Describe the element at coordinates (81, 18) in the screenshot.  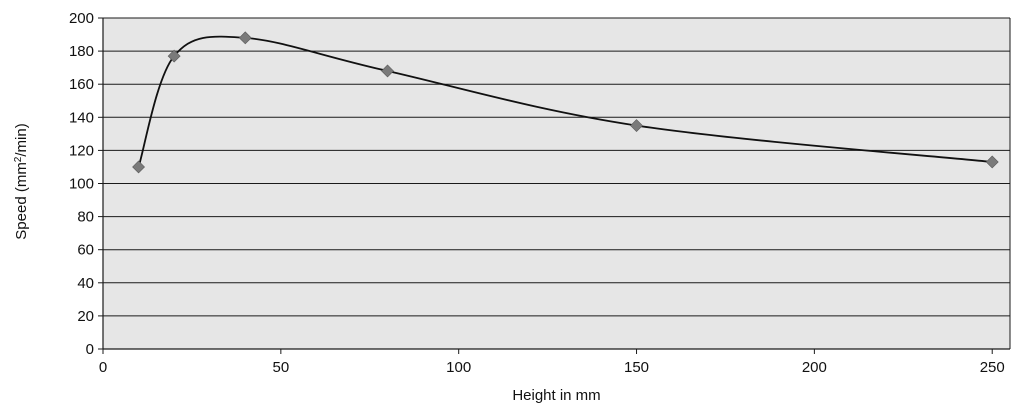
I see `y-tick-label: 200` at that location.